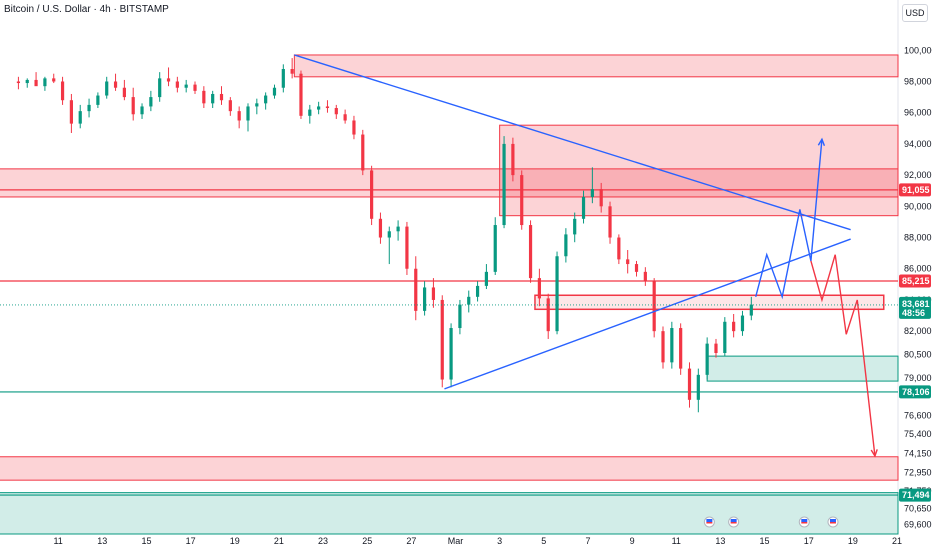  What do you see at coordinates (918, 269) in the screenshot?
I see `y-tick-label: 86,000` at bounding box center [918, 269].